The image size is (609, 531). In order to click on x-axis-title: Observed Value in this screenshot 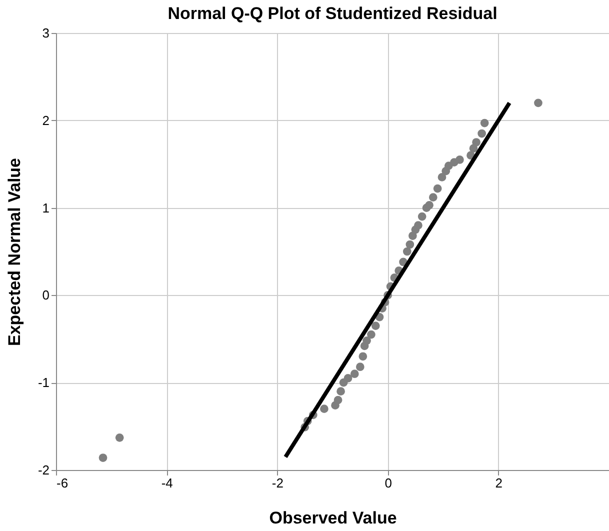, I will do `click(333, 518)`.